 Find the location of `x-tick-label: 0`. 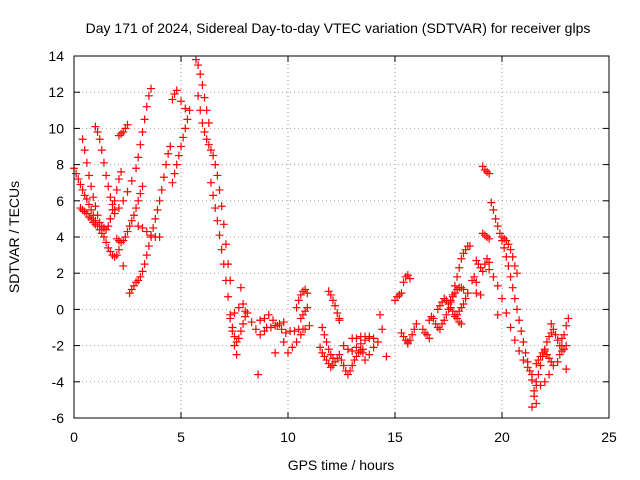

x-tick-label: 0 is located at coordinates (74, 437).